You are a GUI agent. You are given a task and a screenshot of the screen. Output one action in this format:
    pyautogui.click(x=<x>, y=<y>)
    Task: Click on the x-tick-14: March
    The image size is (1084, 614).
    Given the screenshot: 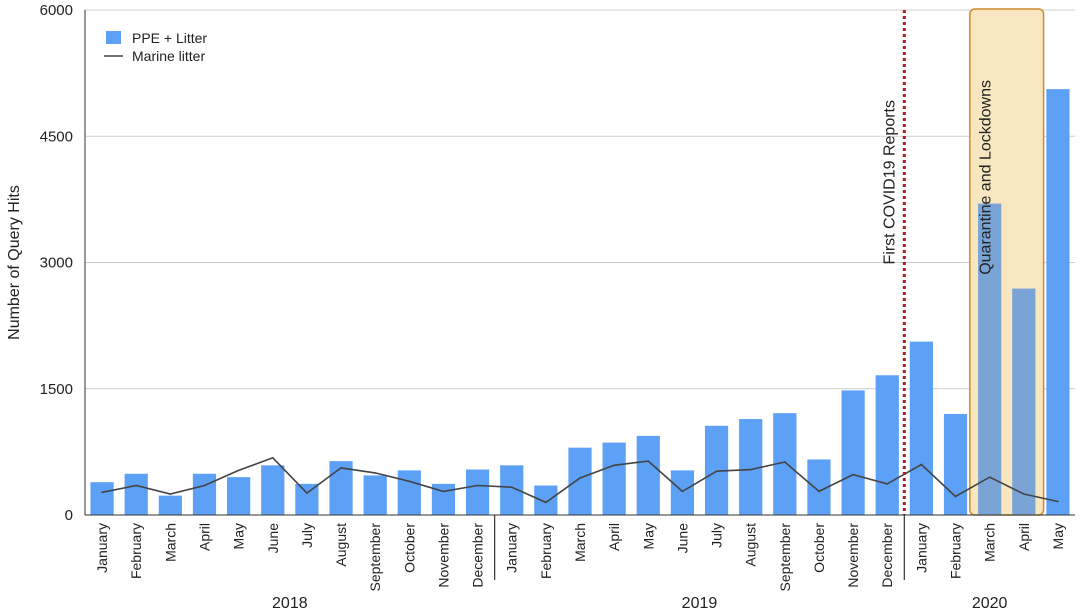 What is the action you would take?
    pyautogui.click(x=580, y=542)
    